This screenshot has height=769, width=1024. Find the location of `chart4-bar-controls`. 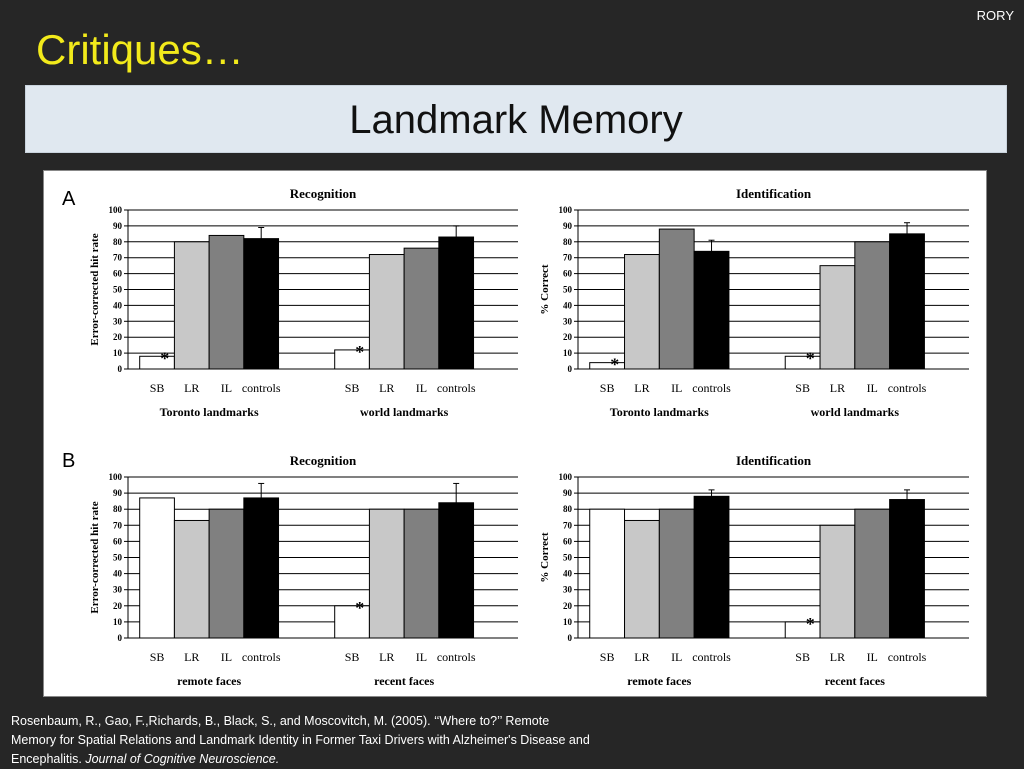

chart4-bar-controls is located at coordinates (711, 567).